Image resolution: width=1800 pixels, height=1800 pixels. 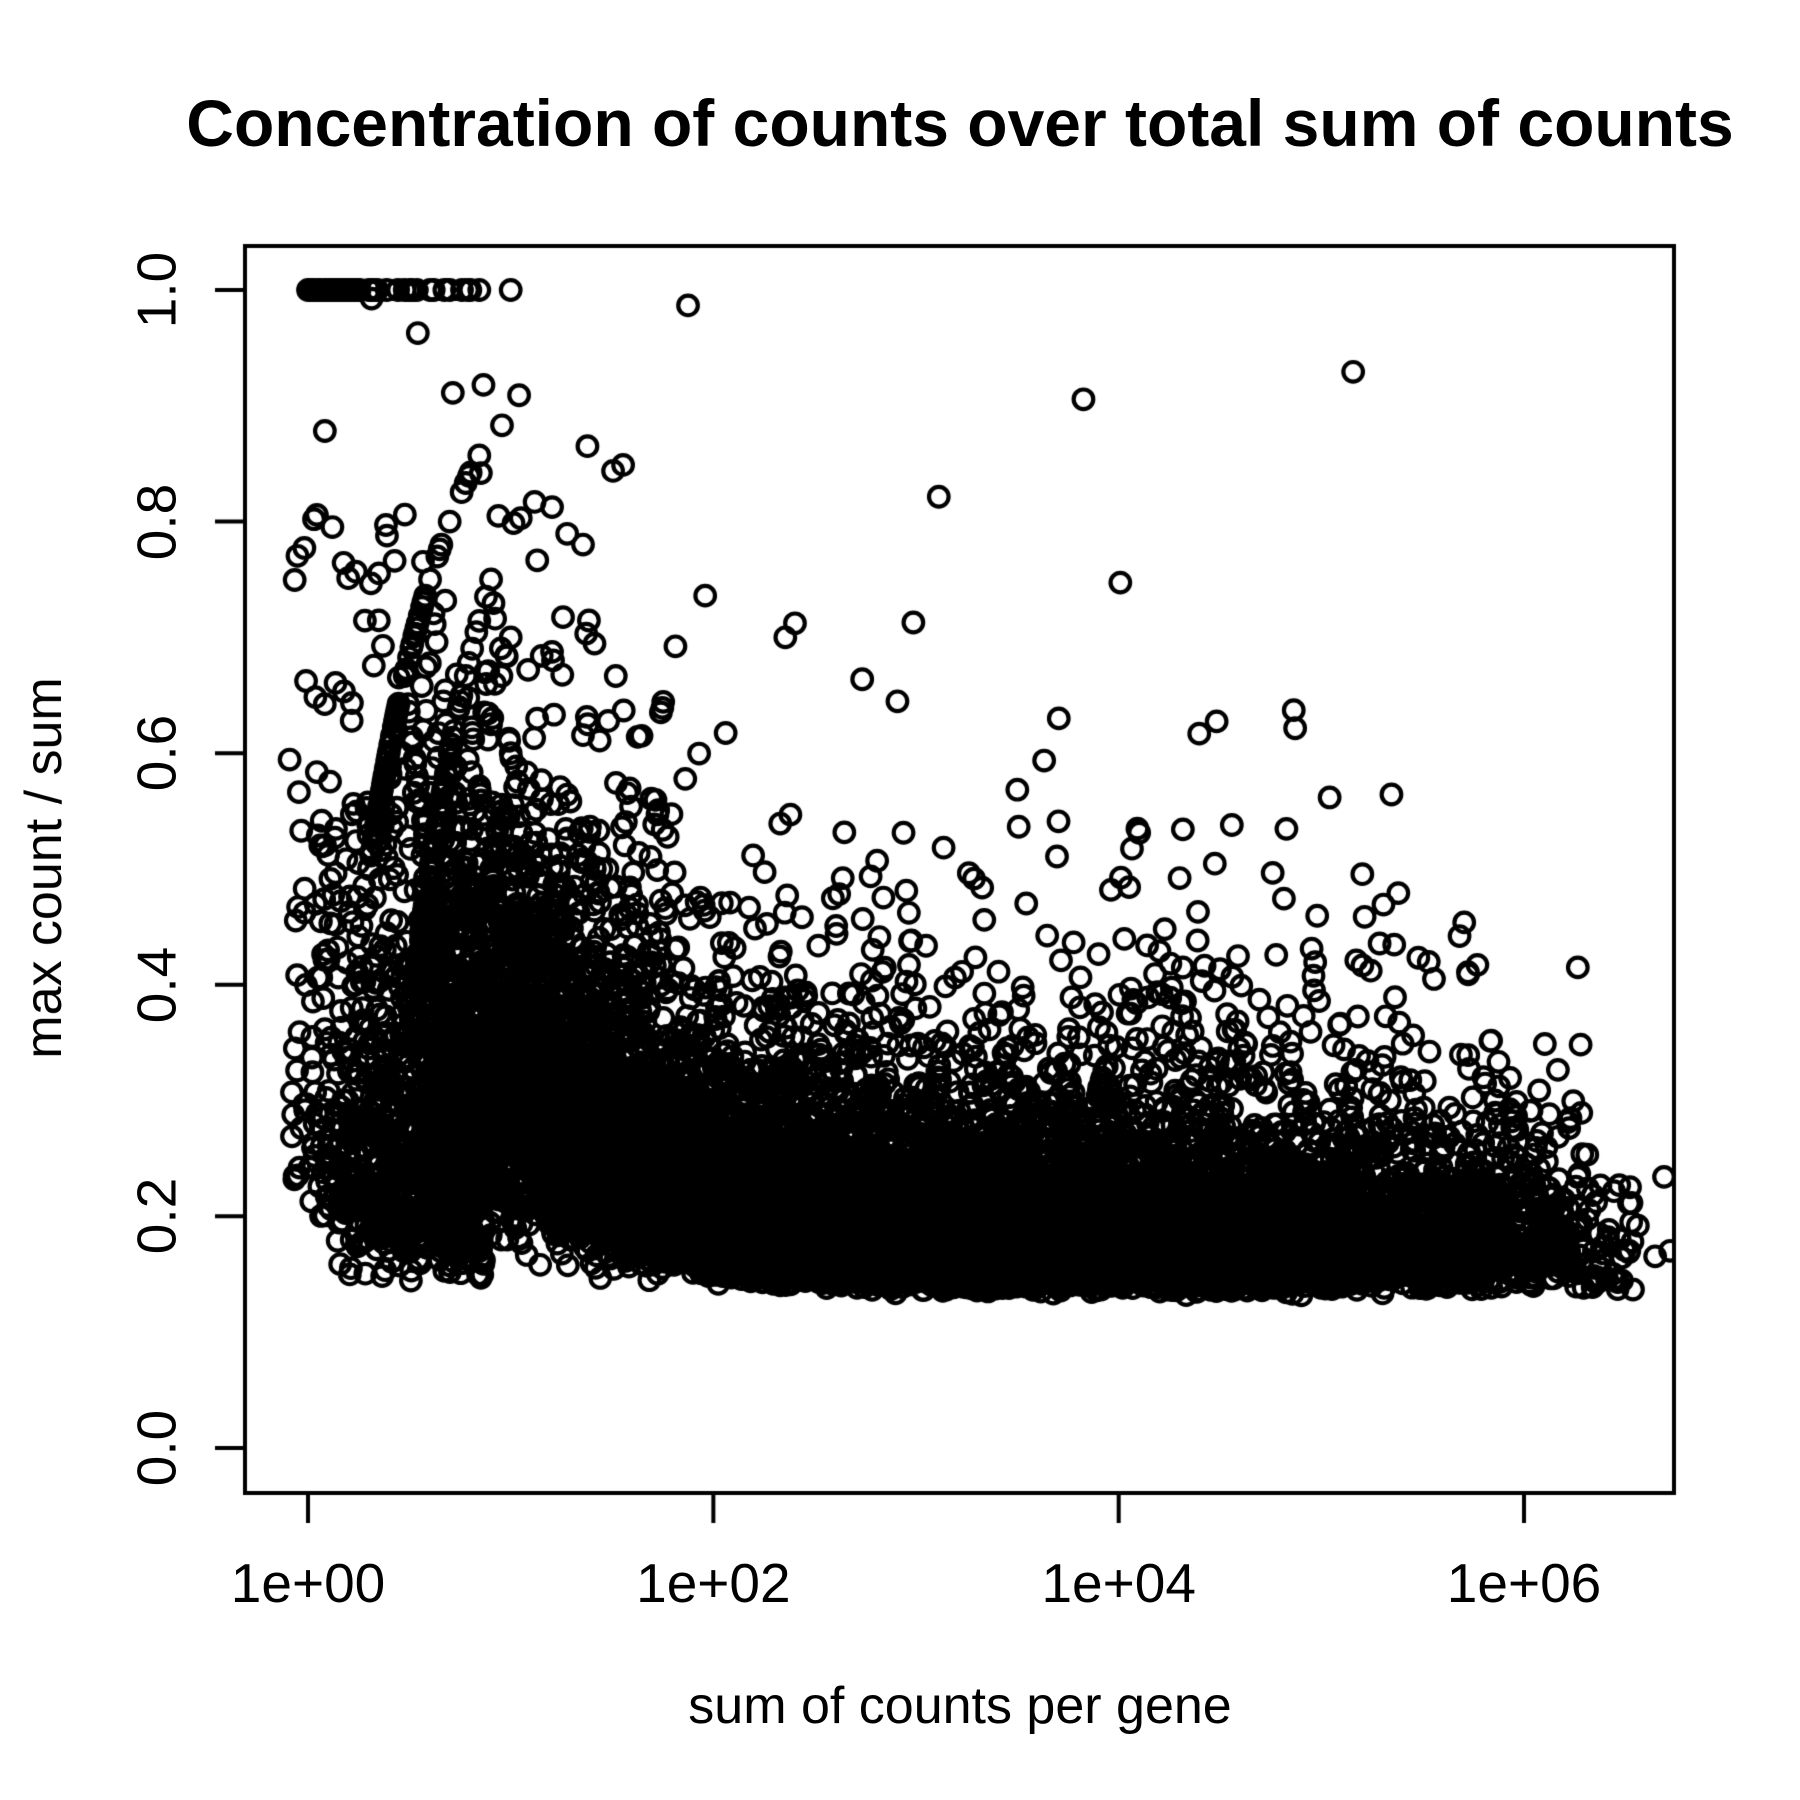 I want to click on x-tick-label: 1e+06, so click(x=1524, y=1583).